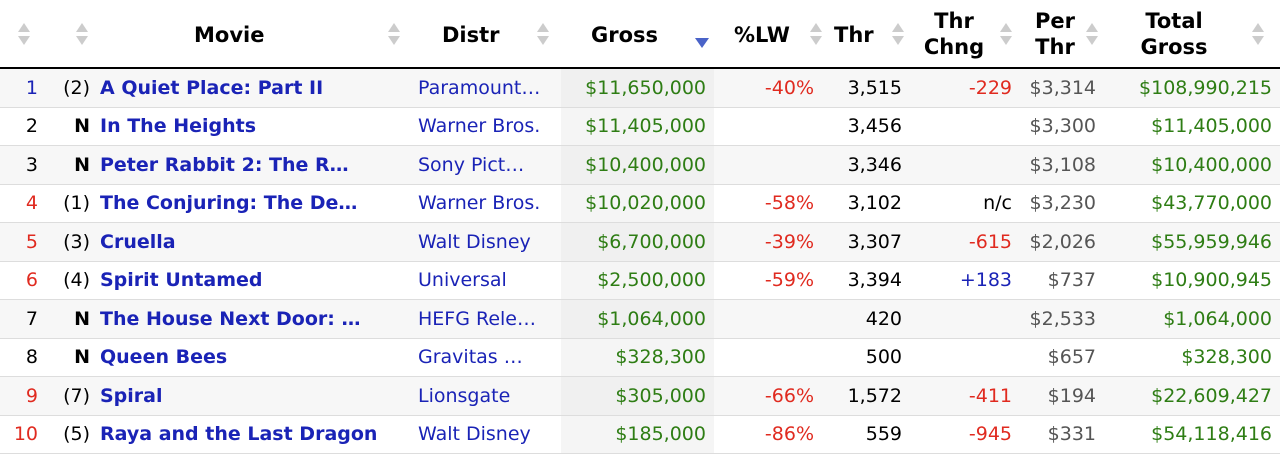  What do you see at coordinates (768, 396) in the screenshot?
I see `pct-lw-cell: -66%` at bounding box center [768, 396].